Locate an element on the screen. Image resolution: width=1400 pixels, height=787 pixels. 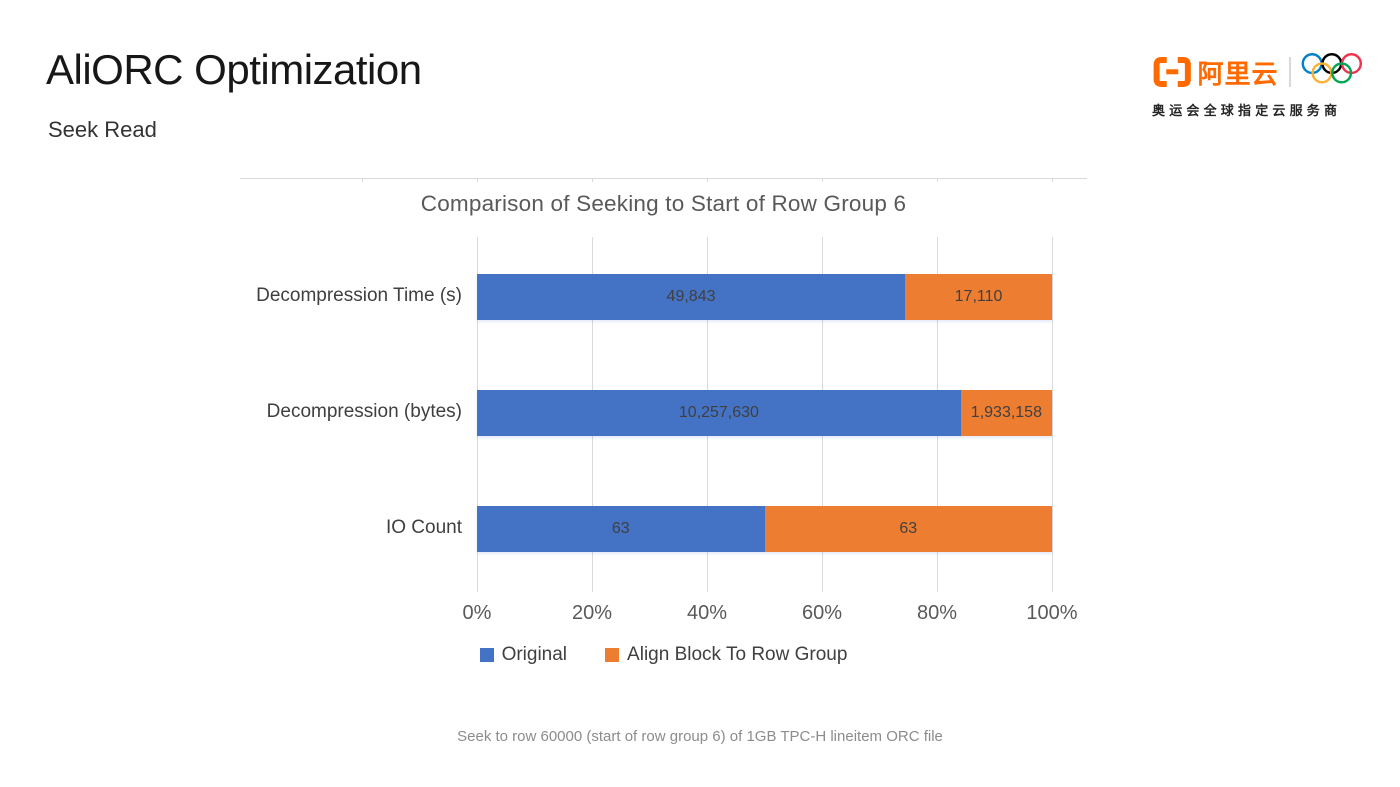
bar-row: 49,843 17,110 is located at coordinates (764, 297).